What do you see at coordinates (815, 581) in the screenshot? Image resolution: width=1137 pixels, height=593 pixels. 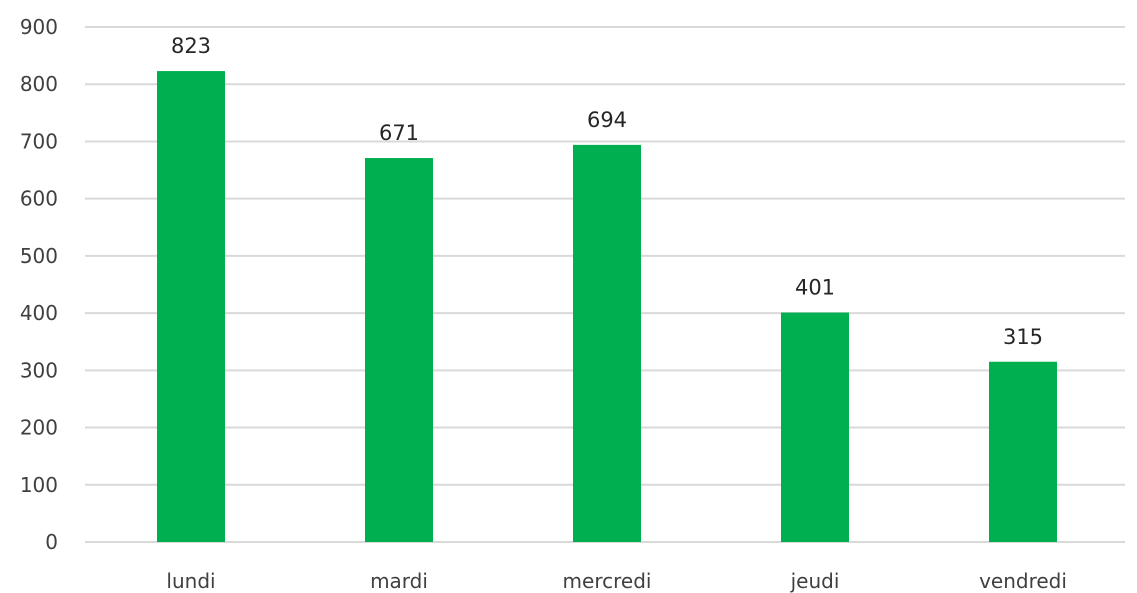 I see `x-tick-label-jeudi: jeudi` at bounding box center [815, 581].